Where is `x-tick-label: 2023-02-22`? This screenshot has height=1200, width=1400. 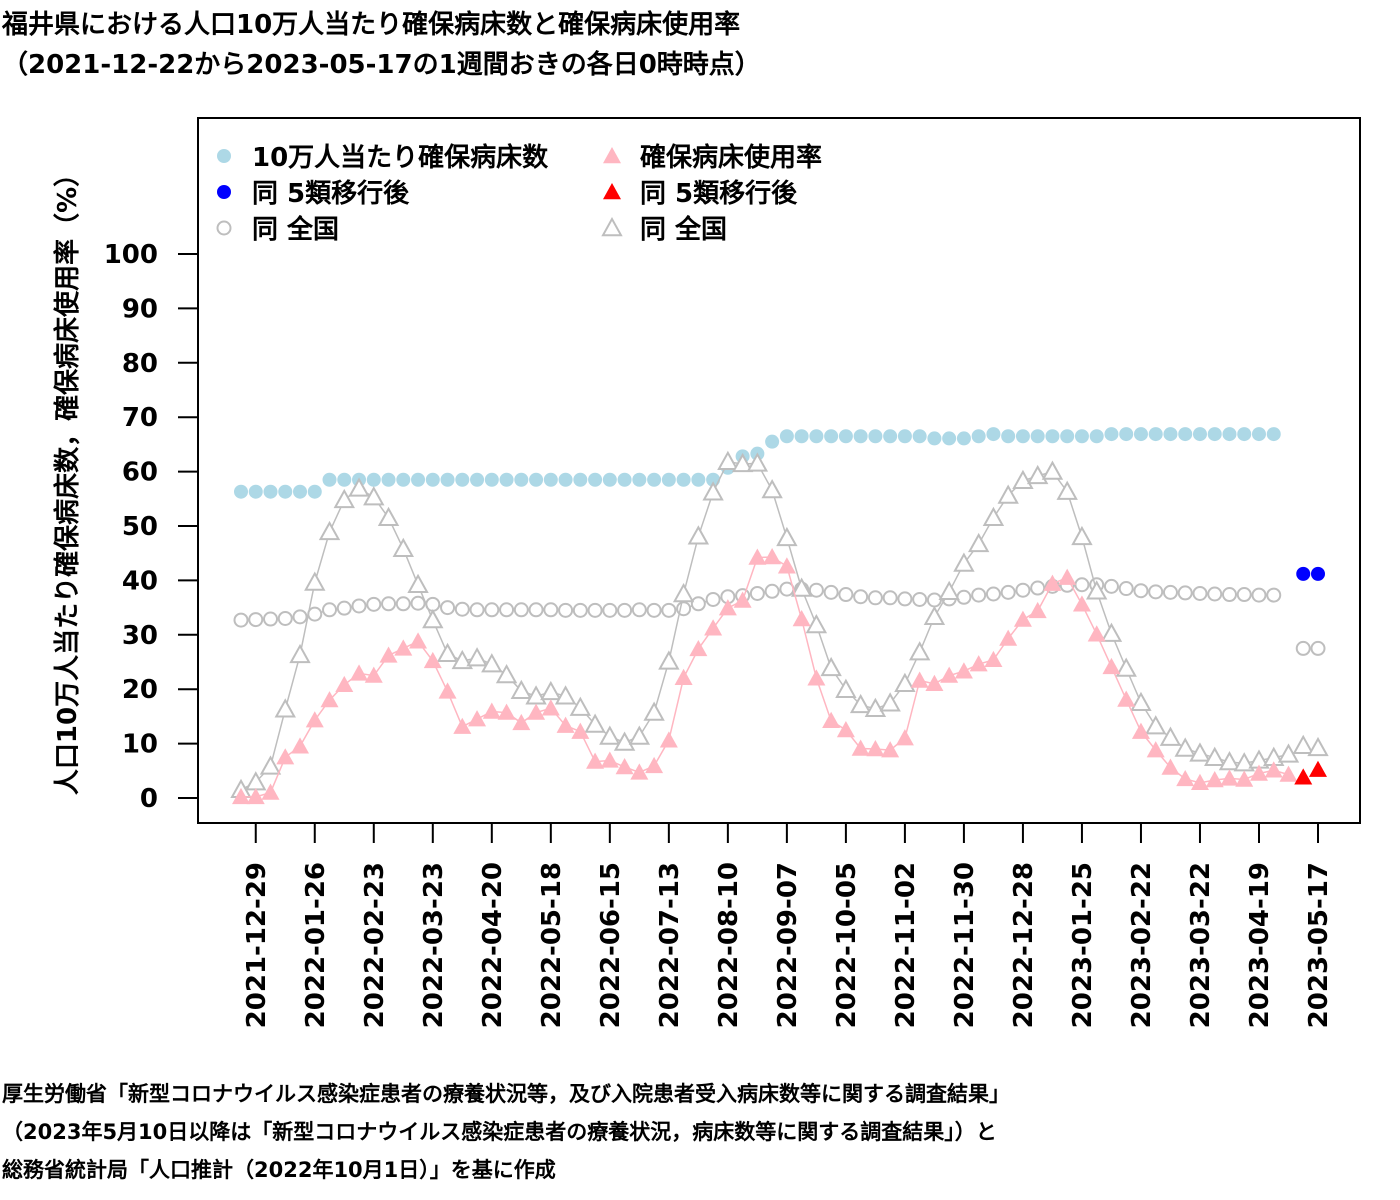
x-tick-label: 2023-02-22 is located at coordinates (1142, 945).